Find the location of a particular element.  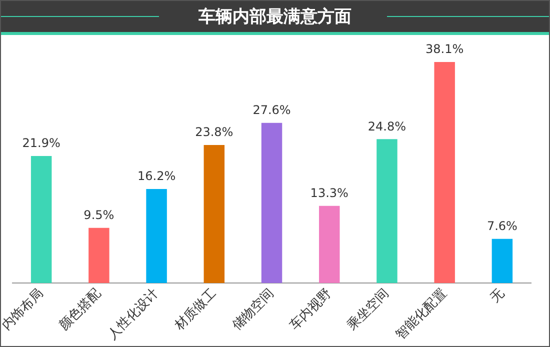

x-tick-label: 车内视野 is located at coordinates (311, 310).